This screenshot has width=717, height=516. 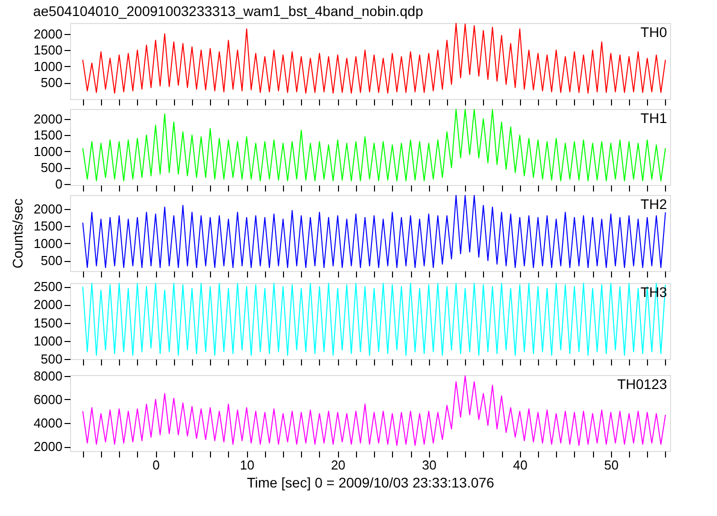 I want to click on y-tick-label: 0, so click(x=58, y=184).